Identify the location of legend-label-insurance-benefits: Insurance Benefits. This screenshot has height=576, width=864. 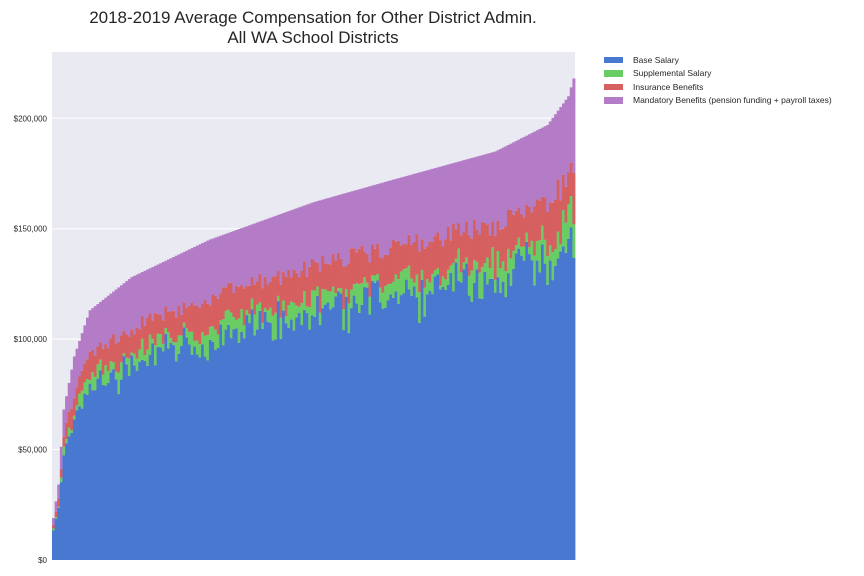
(668, 86).